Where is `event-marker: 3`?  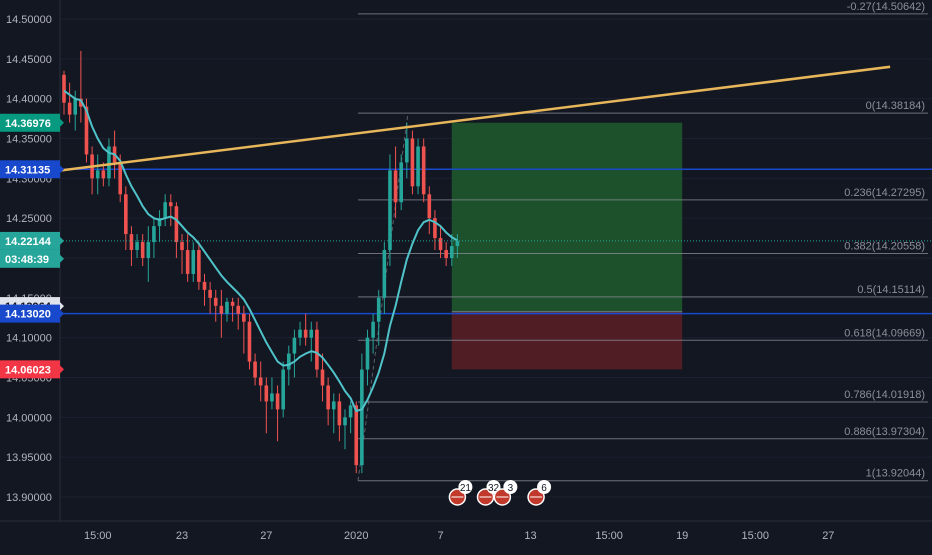
event-marker: 3 is located at coordinates (505, 493).